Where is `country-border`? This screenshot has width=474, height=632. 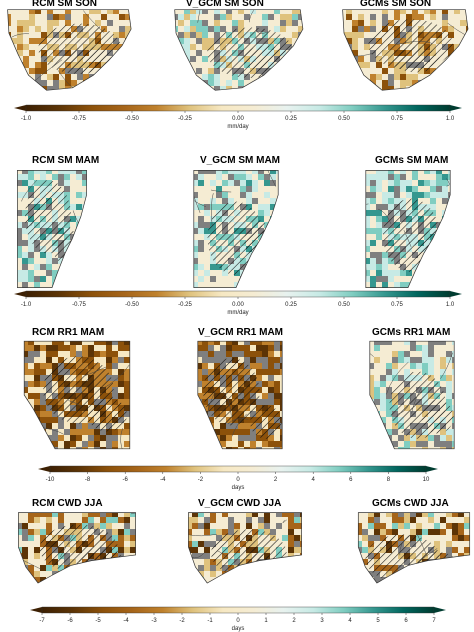 country-border is located at coordinates (53, 431).